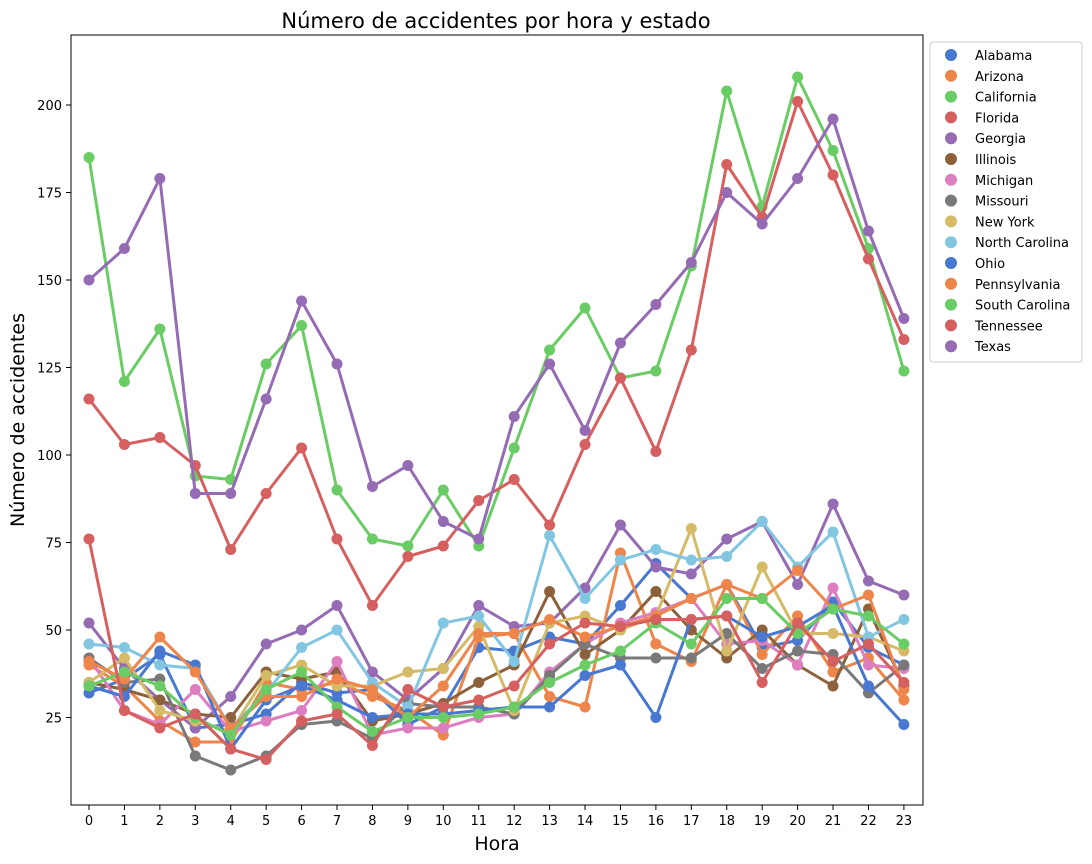 This screenshot has height=864, width=1092. Describe the element at coordinates (762, 821) in the screenshot. I see `x-tick-label: 19` at that location.